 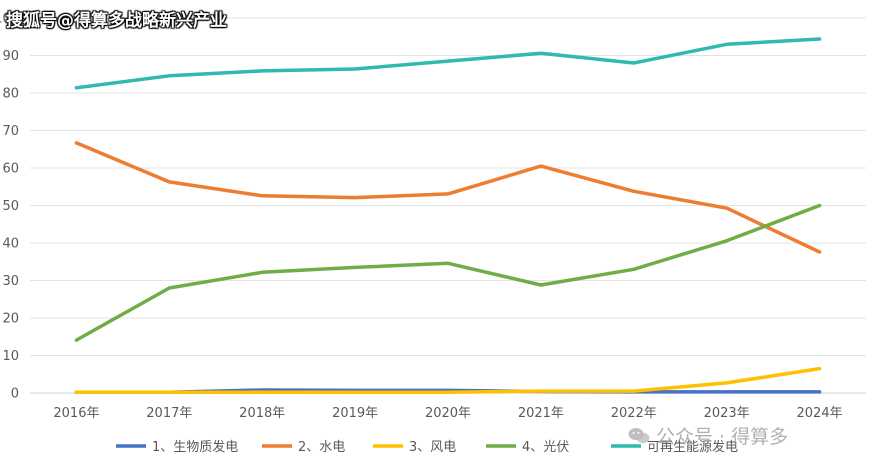 What do you see at coordinates (116, 21) in the screenshot?
I see `source-watermark: 搜狐号@得算多战略新兴产业` at bounding box center [116, 21].